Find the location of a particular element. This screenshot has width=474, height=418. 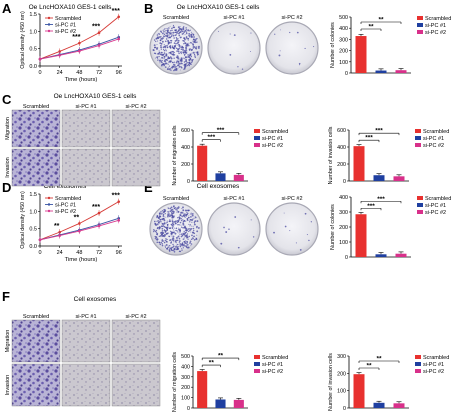

legend-label: si-PC #2 is located at coordinates (65, 32).